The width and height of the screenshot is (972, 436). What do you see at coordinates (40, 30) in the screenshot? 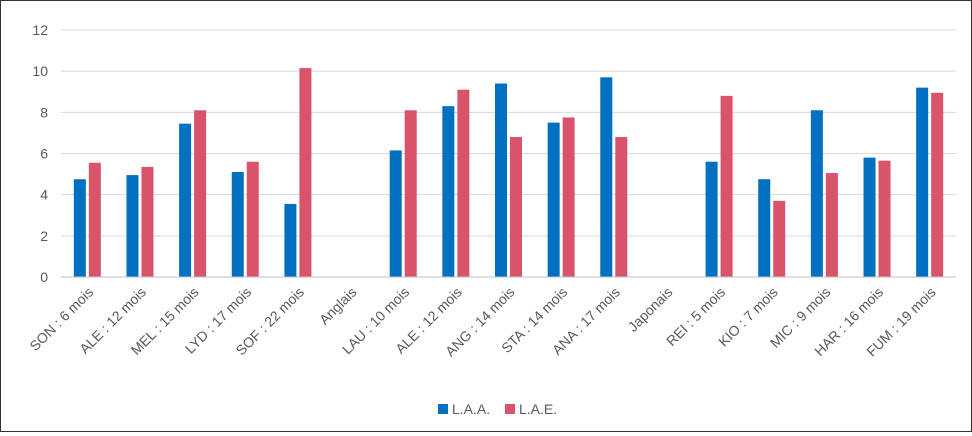
I see `y-tick-label: 12` at bounding box center [40, 30].